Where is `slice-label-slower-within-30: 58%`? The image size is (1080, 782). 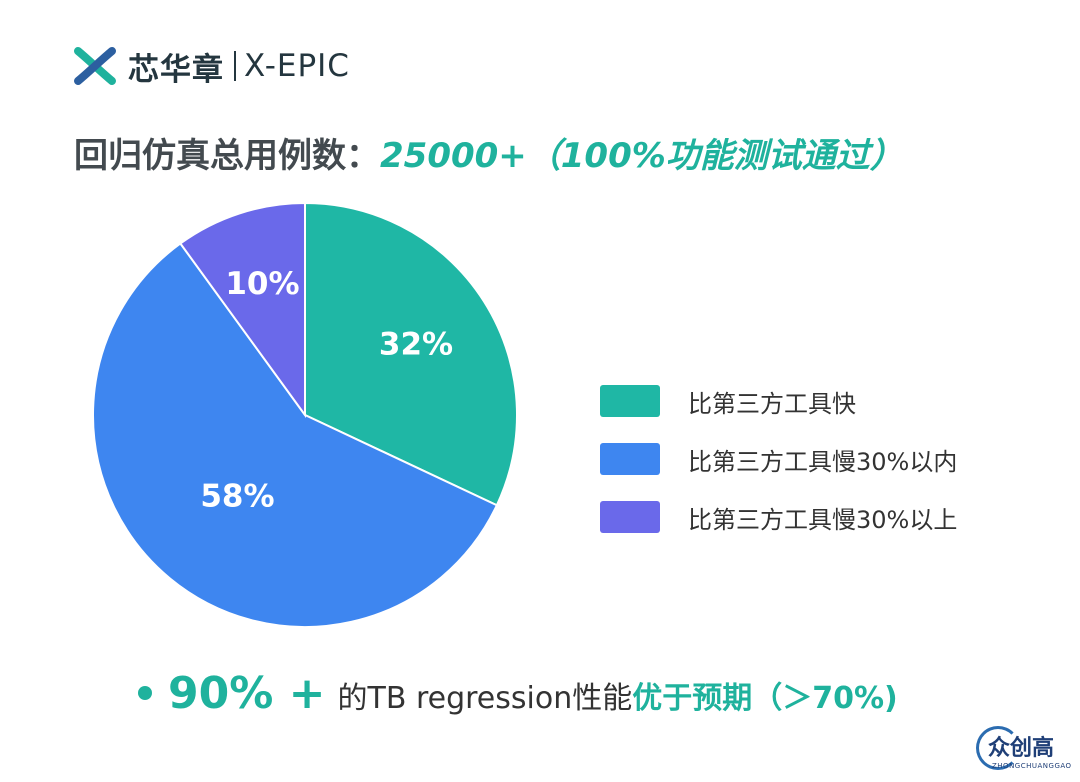 slice-label-slower-within-30: 58% is located at coordinates (237, 497).